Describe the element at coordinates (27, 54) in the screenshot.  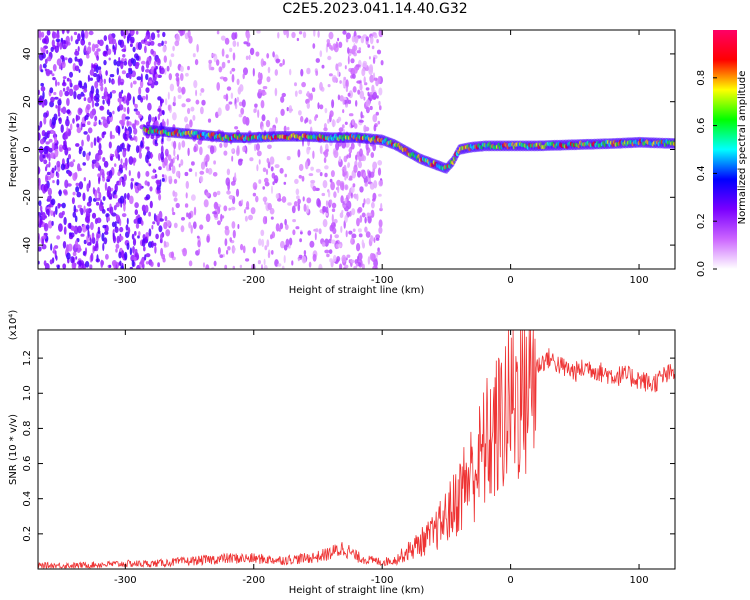
I see `top-y-tick-label: 40` at that location.